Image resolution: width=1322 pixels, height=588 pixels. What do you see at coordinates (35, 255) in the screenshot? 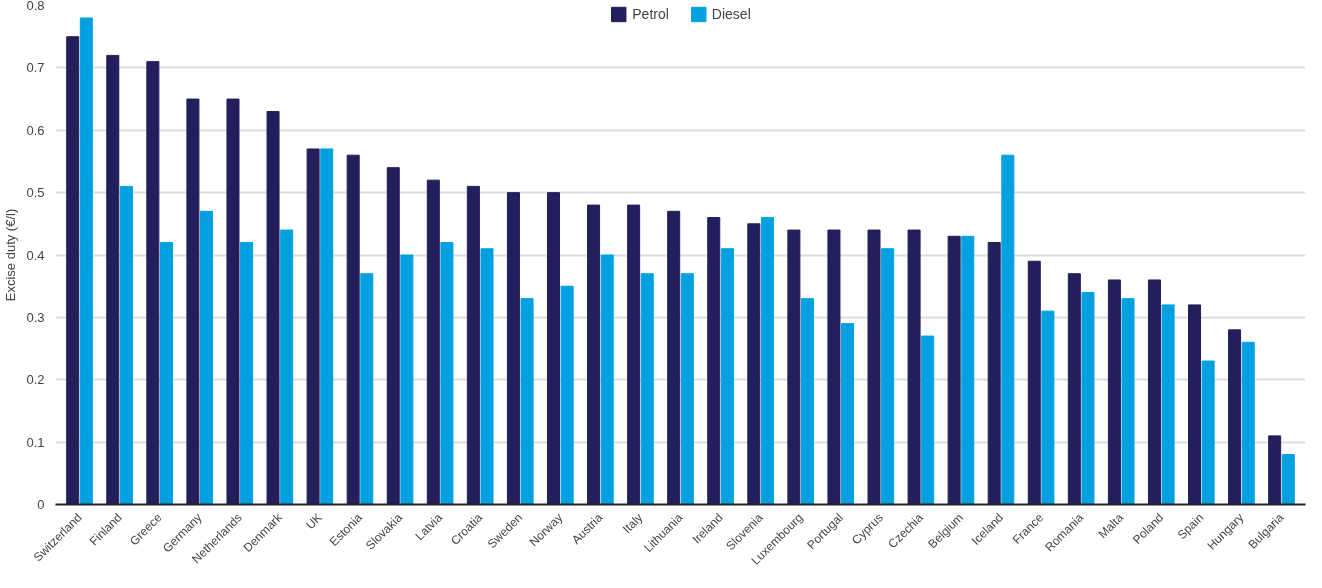
I see `y-tick-label: 0.4` at bounding box center [35, 255].